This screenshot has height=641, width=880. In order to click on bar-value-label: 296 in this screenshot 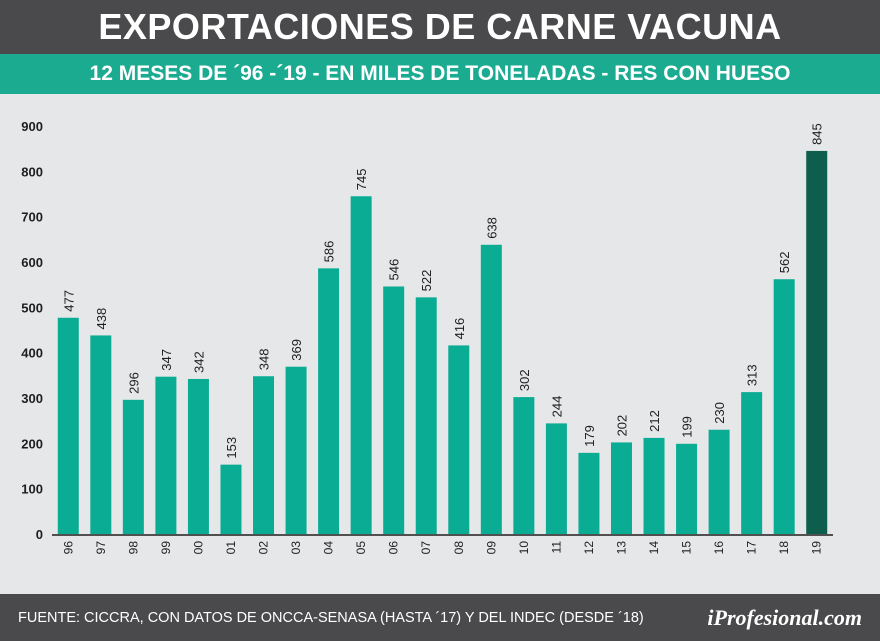, I will do `click(133, 383)`.